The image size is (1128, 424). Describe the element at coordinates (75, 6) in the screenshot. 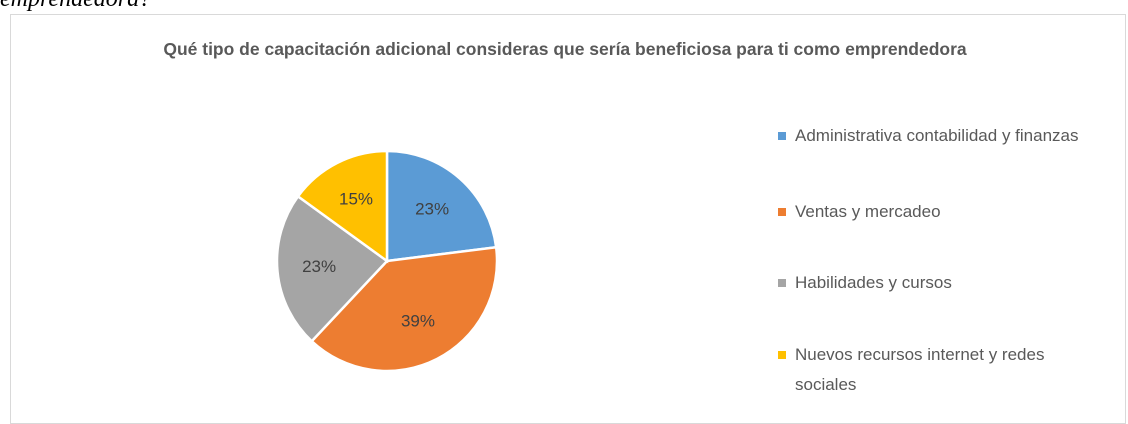

I see `caption-fragment: emprendedora?` at that location.